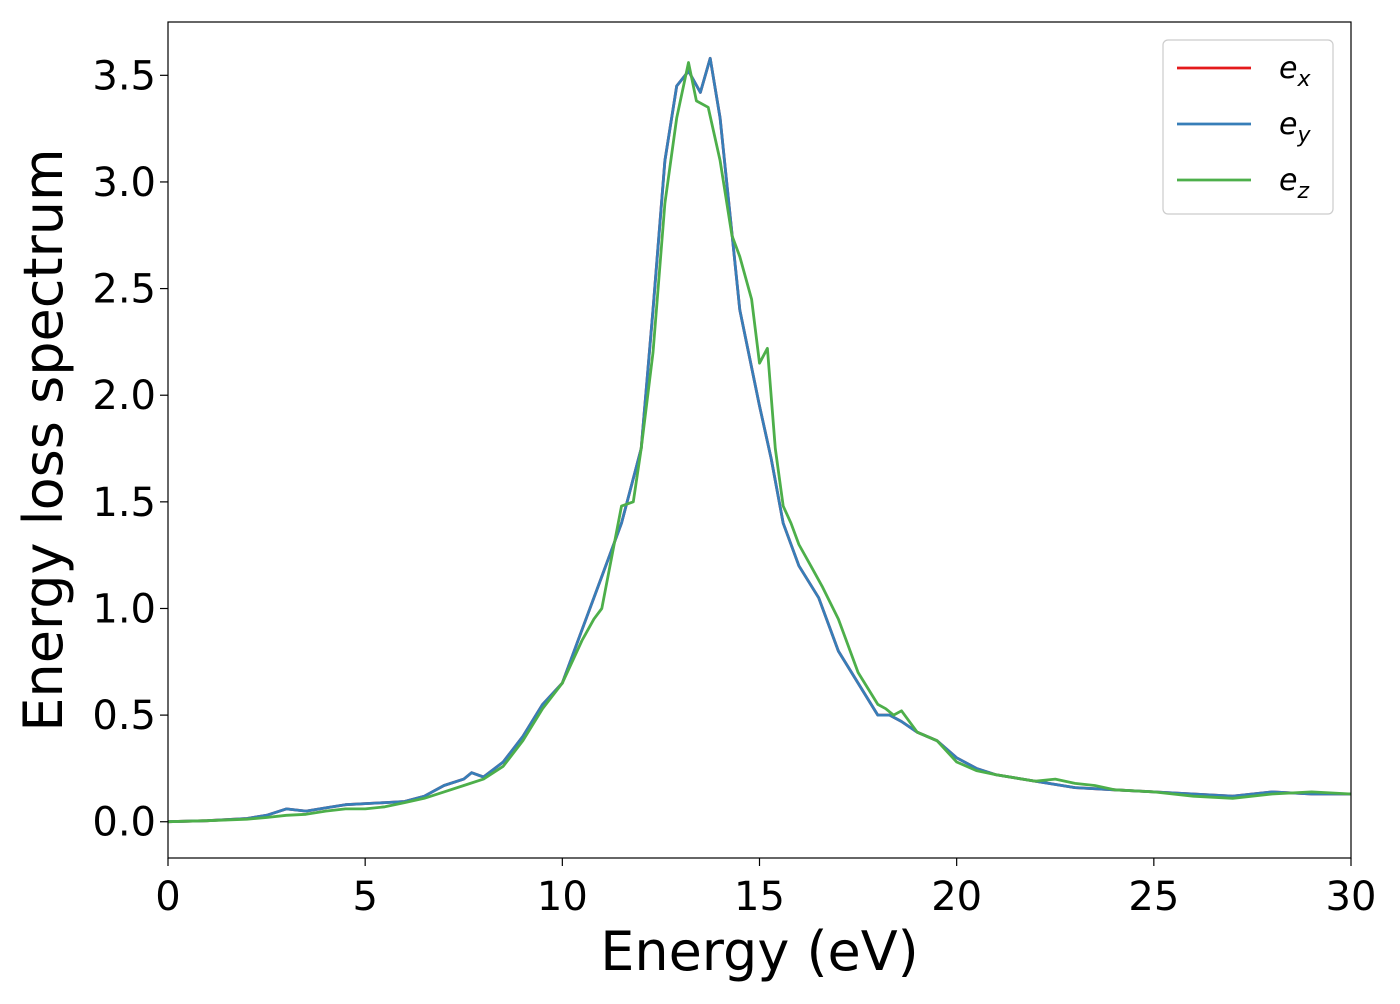  What do you see at coordinates (167, 897) in the screenshot?
I see `x-tick-label: 0` at bounding box center [167, 897].